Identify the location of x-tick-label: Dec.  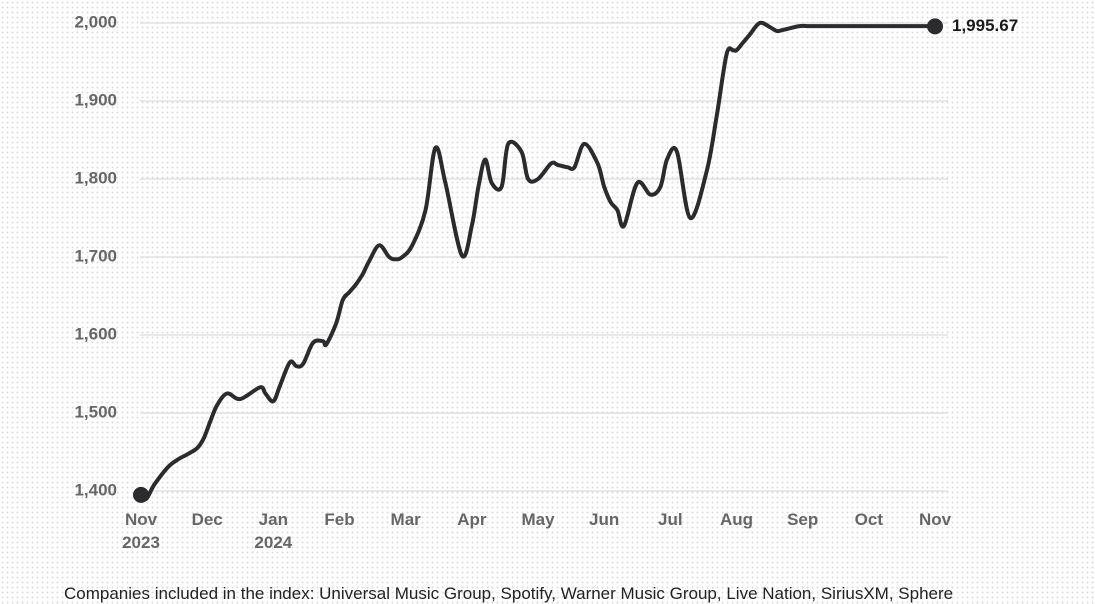
(207, 519).